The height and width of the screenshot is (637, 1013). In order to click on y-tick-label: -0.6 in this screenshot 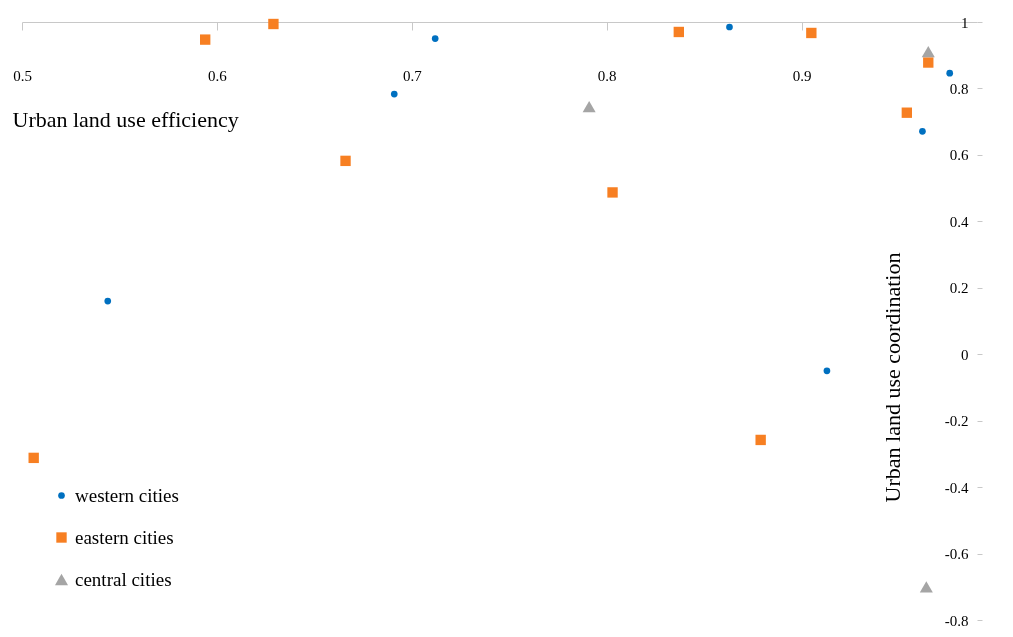, I will do `click(956, 554)`.